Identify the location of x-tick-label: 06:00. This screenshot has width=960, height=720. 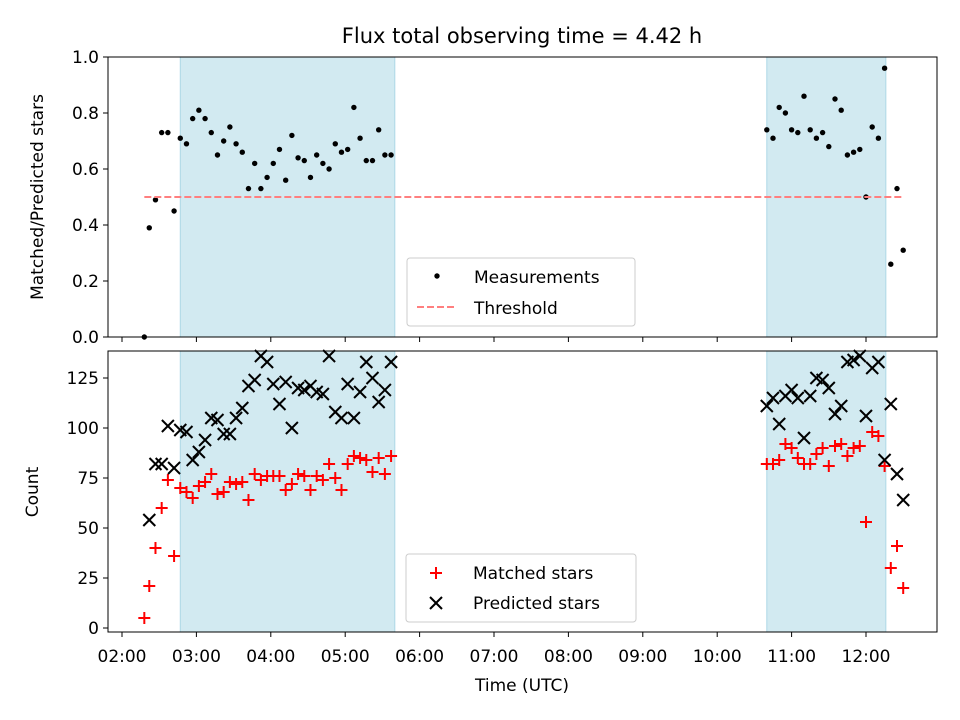
(419, 657).